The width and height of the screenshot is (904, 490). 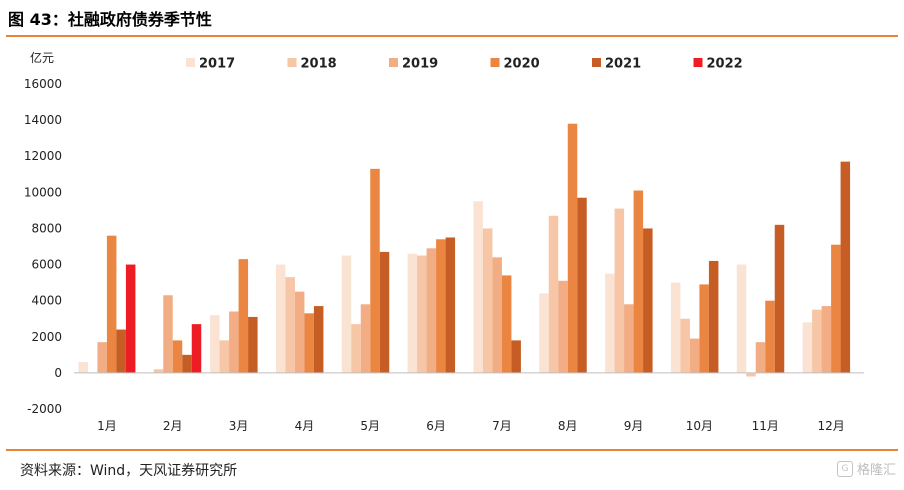 What do you see at coordinates (217, 64) in the screenshot?
I see `legend-label-2017: 2017` at bounding box center [217, 64].